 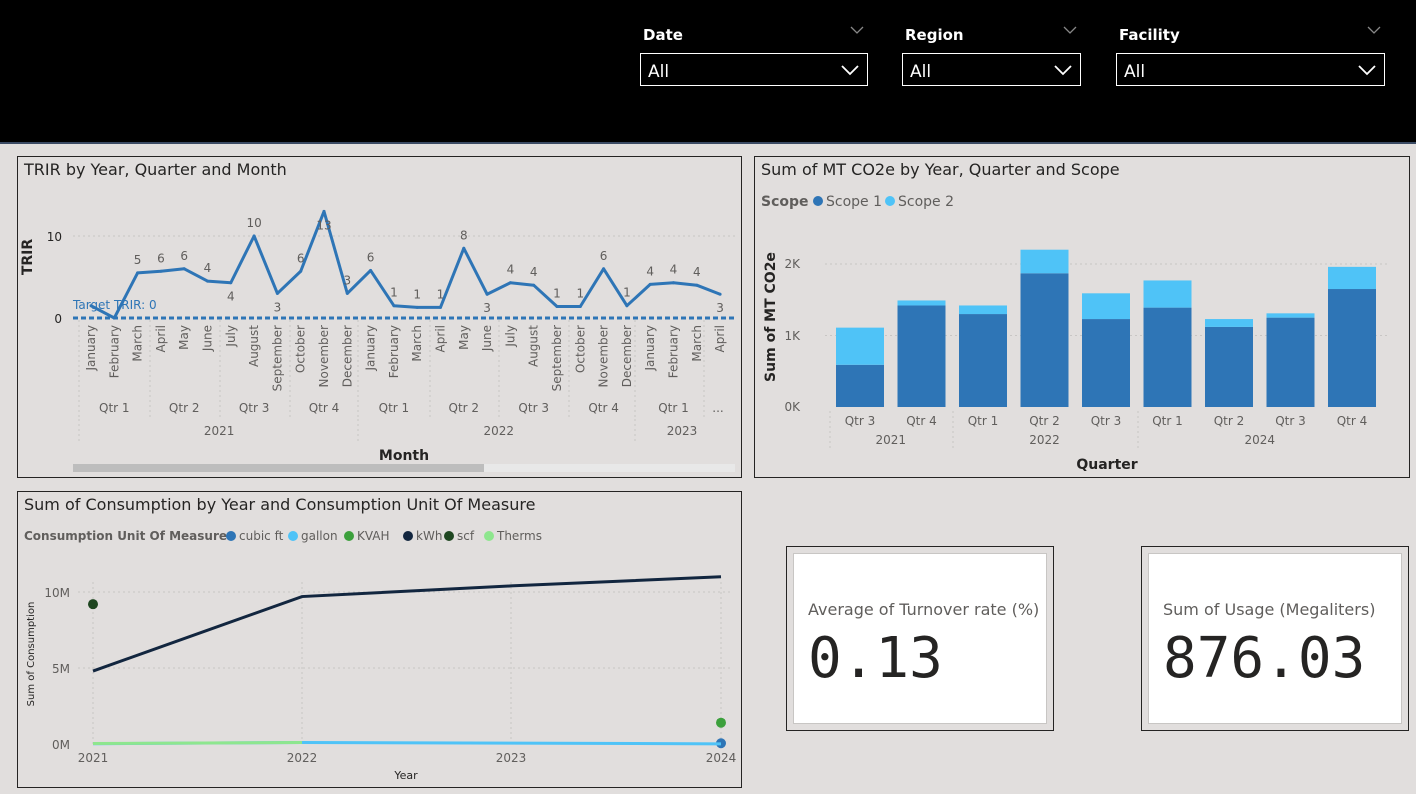 I want to click on trir-x-tick-month: January, so click(x=650, y=348).